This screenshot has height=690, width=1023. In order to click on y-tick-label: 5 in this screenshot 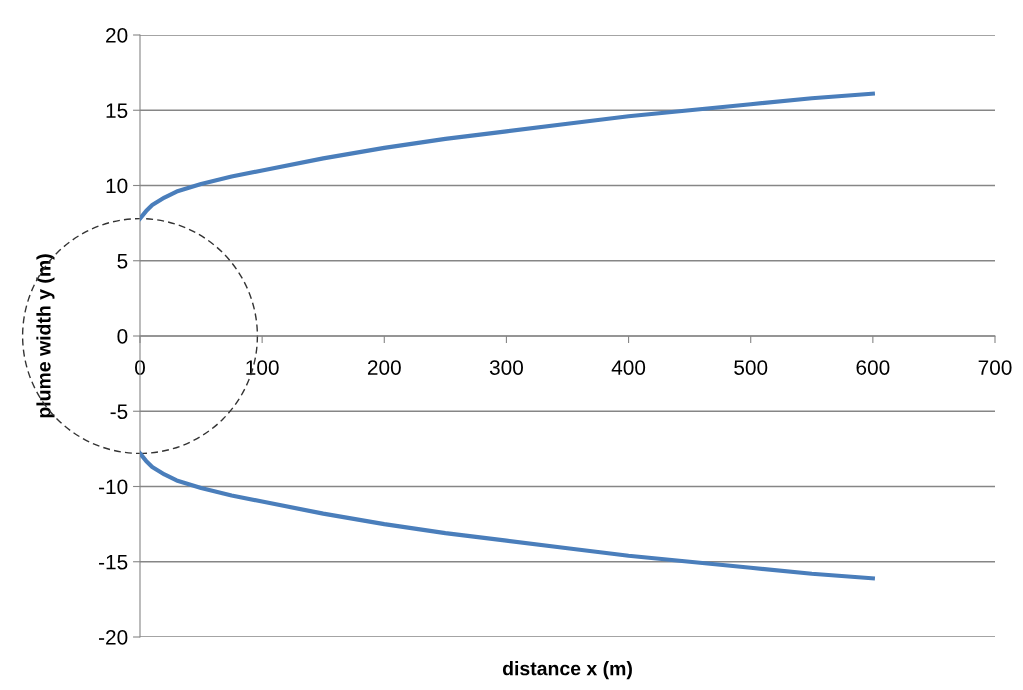, I will do `click(122, 261)`.